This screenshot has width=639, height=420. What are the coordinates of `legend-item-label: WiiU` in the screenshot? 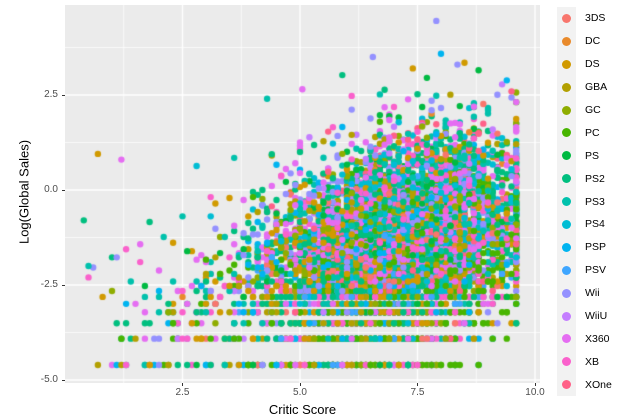 It's located at (596, 316).